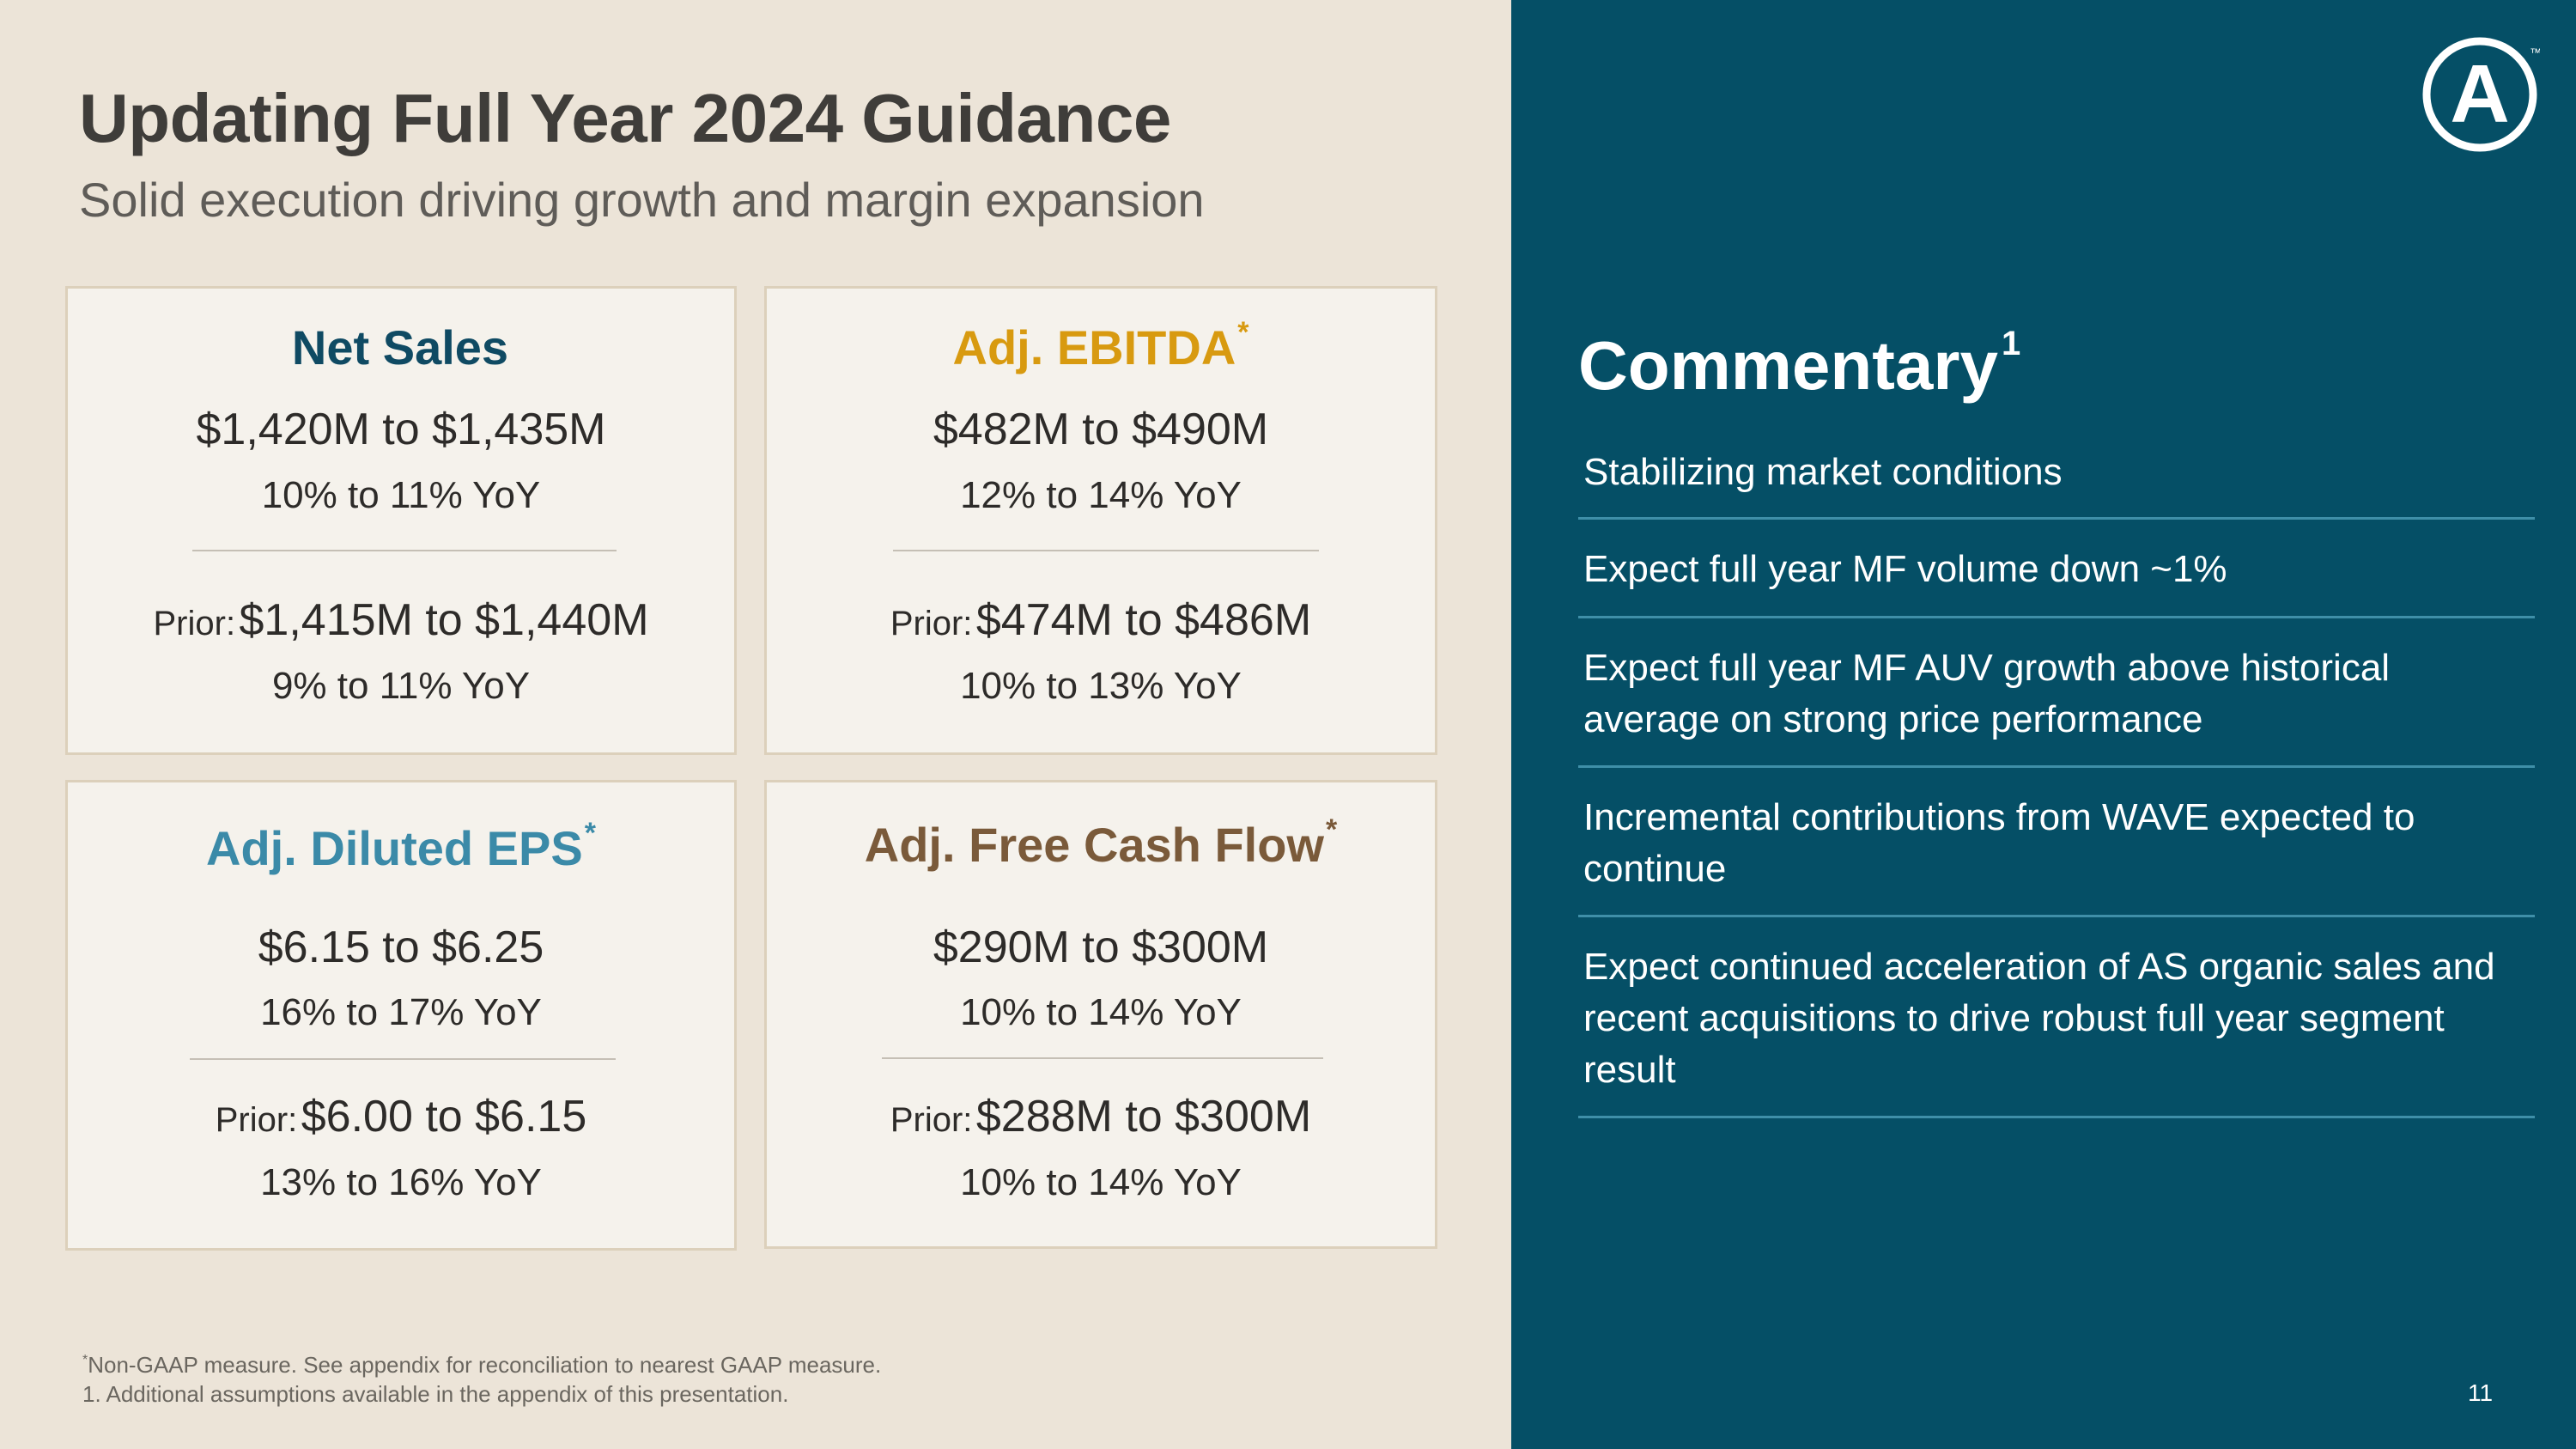  I want to click on logo-letter: A, so click(2479, 94).